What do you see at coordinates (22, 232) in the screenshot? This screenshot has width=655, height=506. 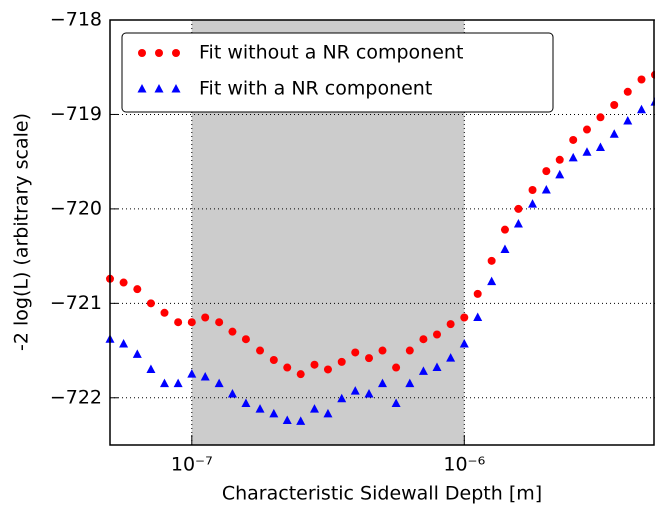 I see `y-axis-label: -2 log(L) (arbitrary scale)` at bounding box center [22, 232].